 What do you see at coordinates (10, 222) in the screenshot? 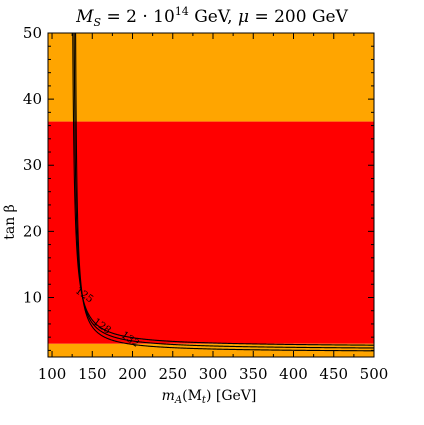
I see `y-axis-label: tan β` at bounding box center [10, 222].